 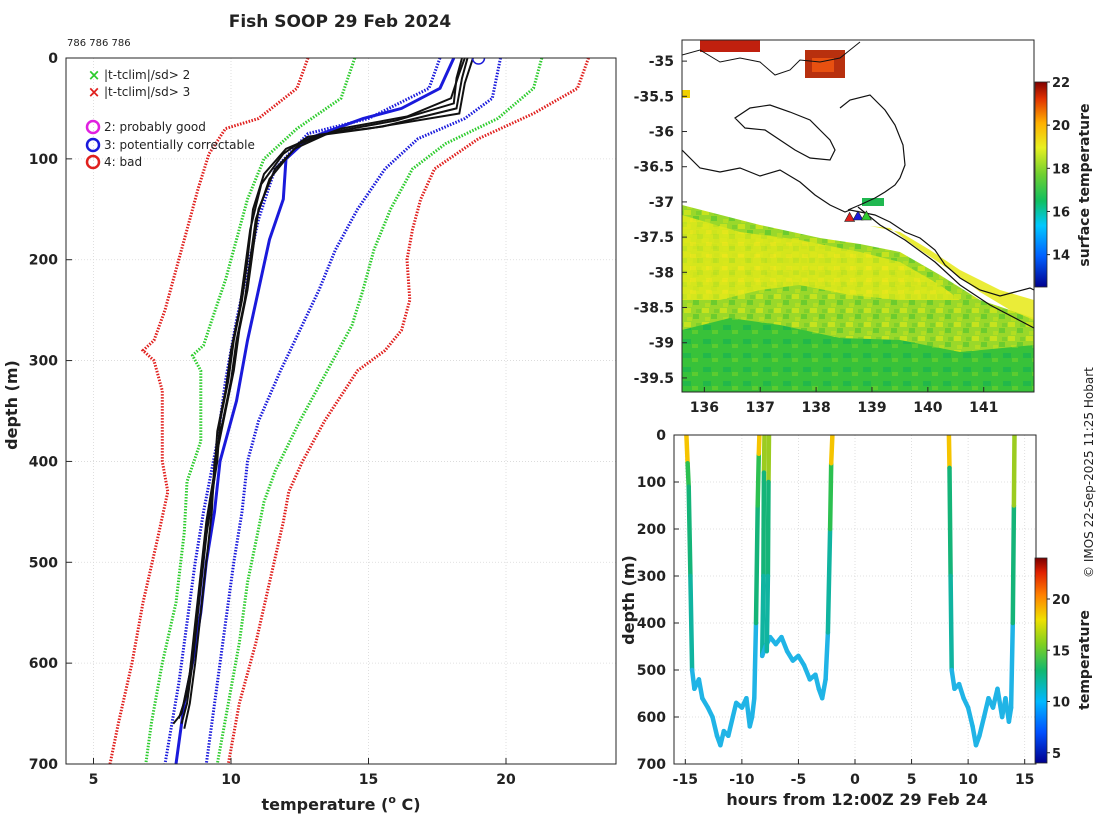 What do you see at coordinates (155, 127) in the screenshot?
I see `legend-good-label: 2: probably good` at bounding box center [155, 127].